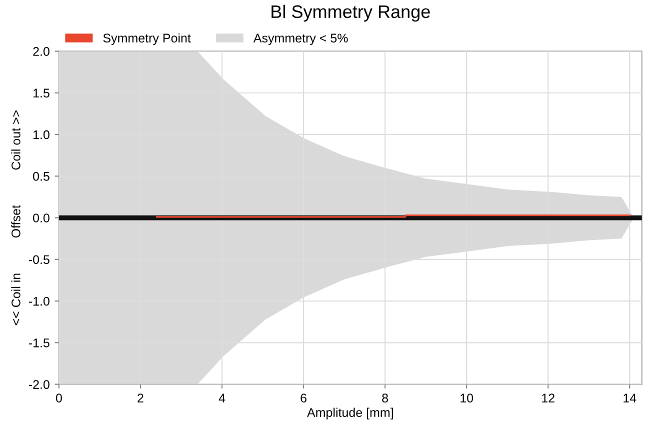  Describe the element at coordinates (41, 51) in the screenshot. I see `y-tick-label: 2.0` at that location.